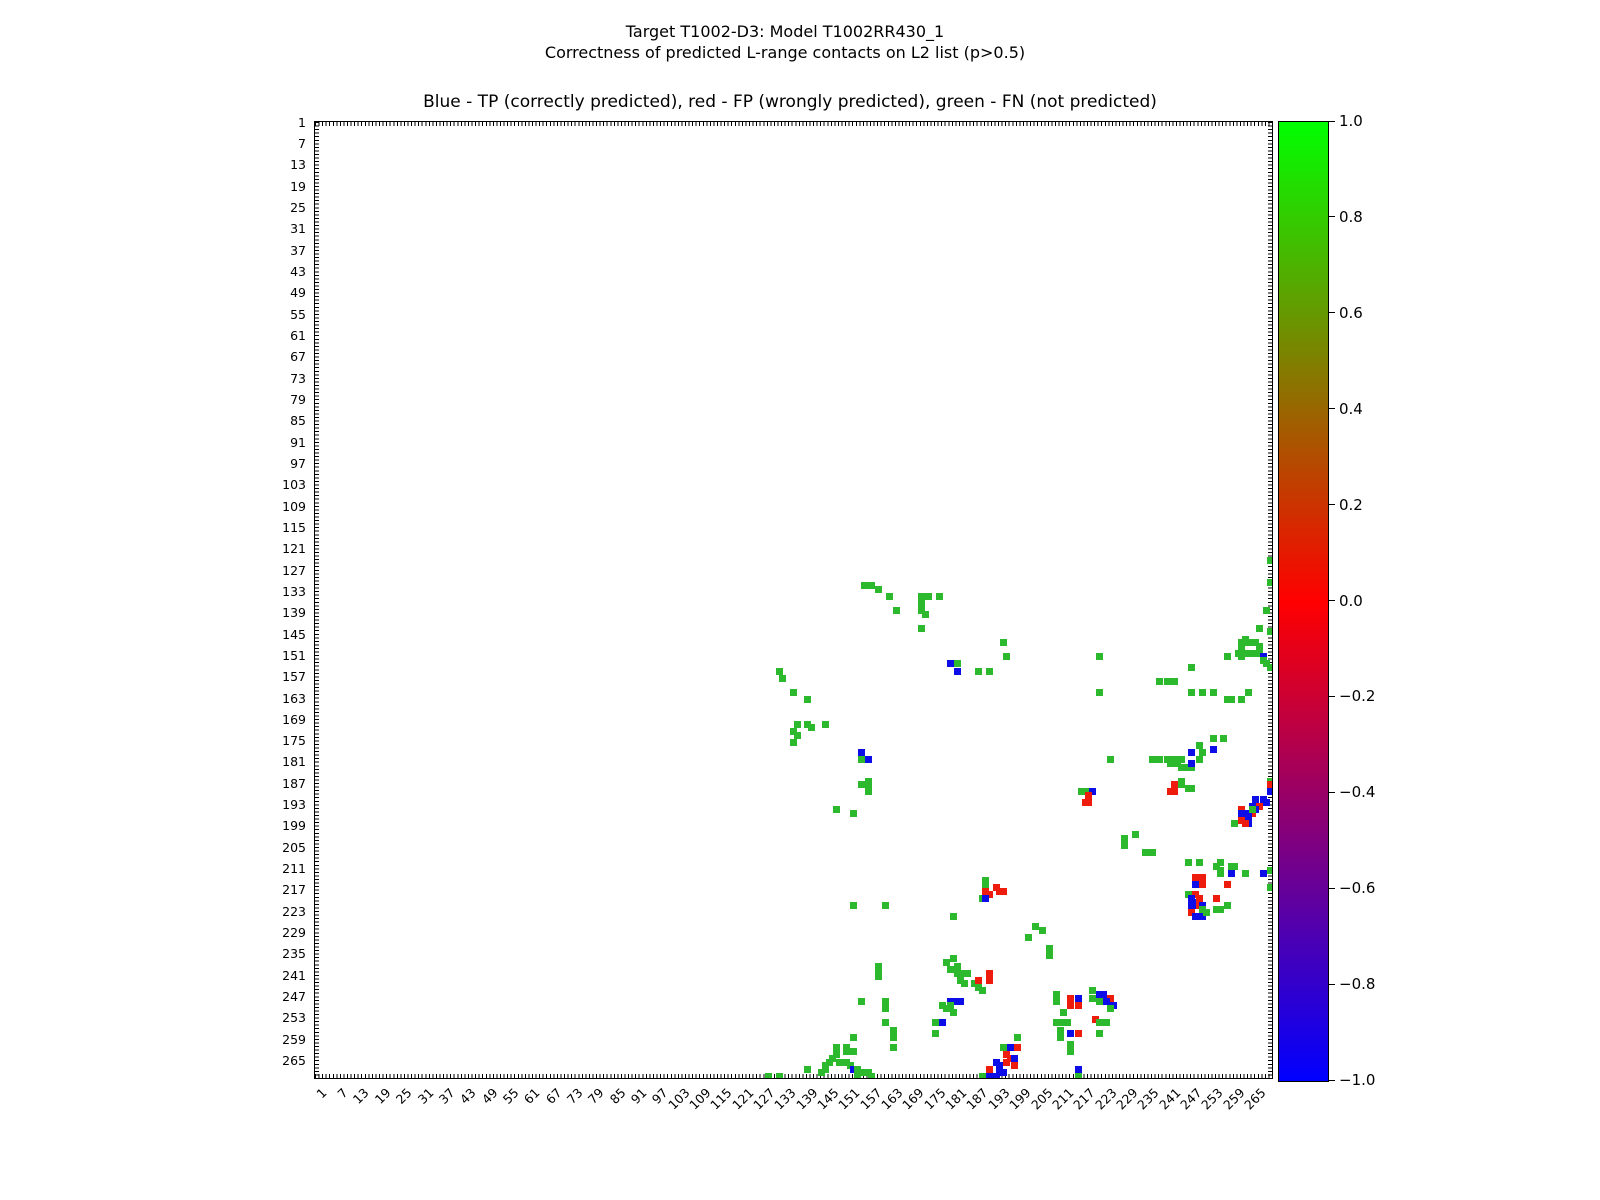 The width and height of the screenshot is (1600, 1200). I want to click on y-tick-label: 223, so click(294, 911).